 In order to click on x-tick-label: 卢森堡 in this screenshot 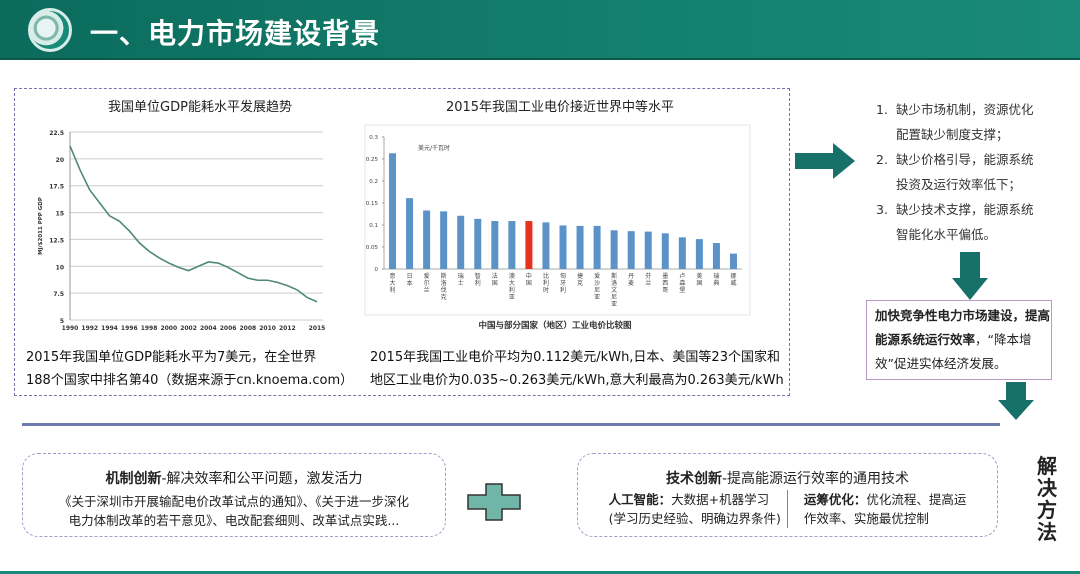, I will do `click(682, 283)`.